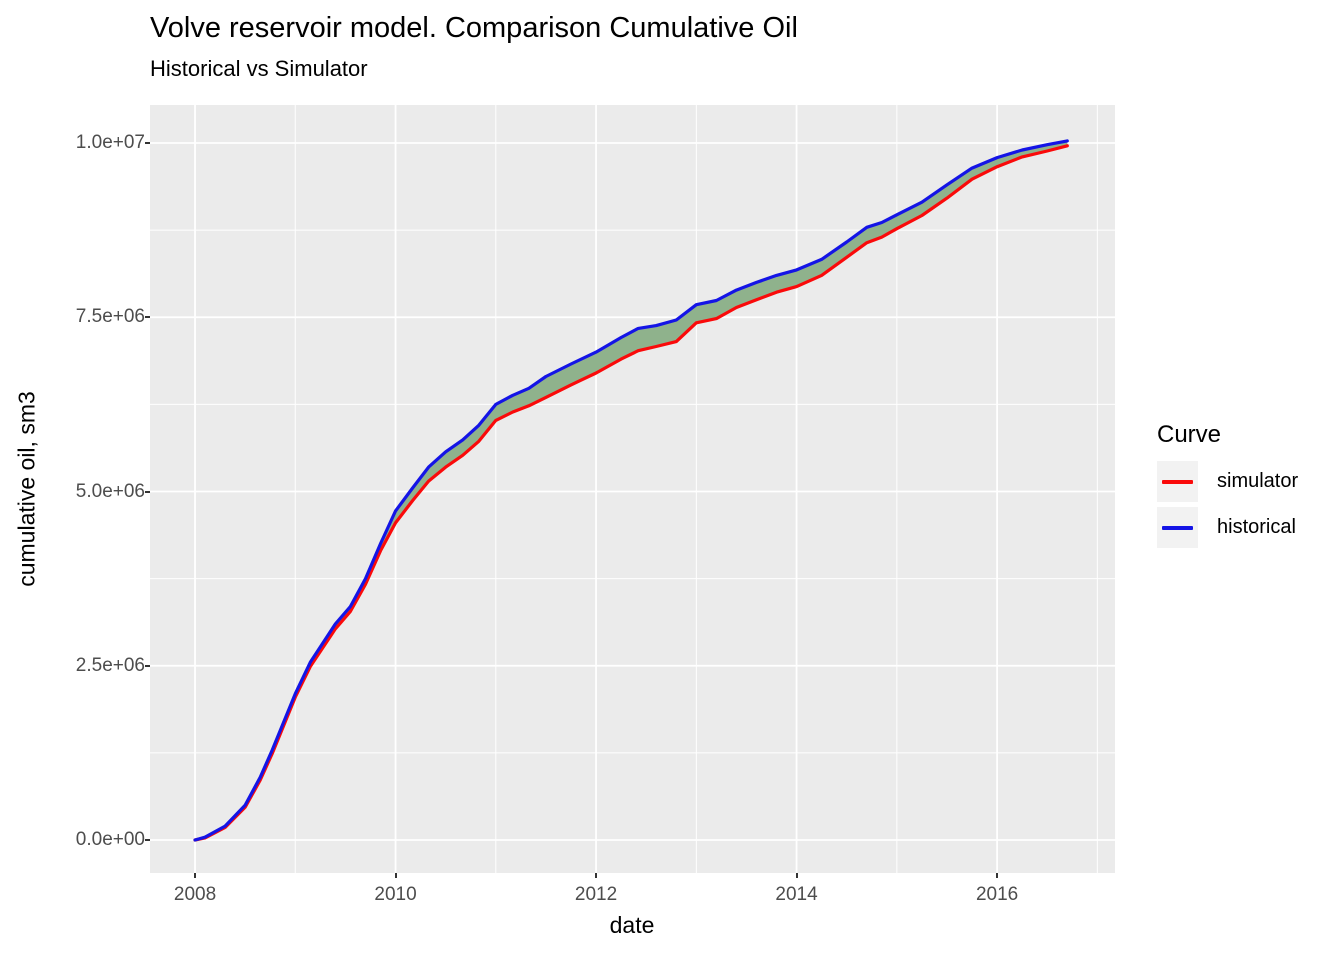  What do you see at coordinates (596, 894) in the screenshot?
I see `x-tick-label: 2012` at bounding box center [596, 894].